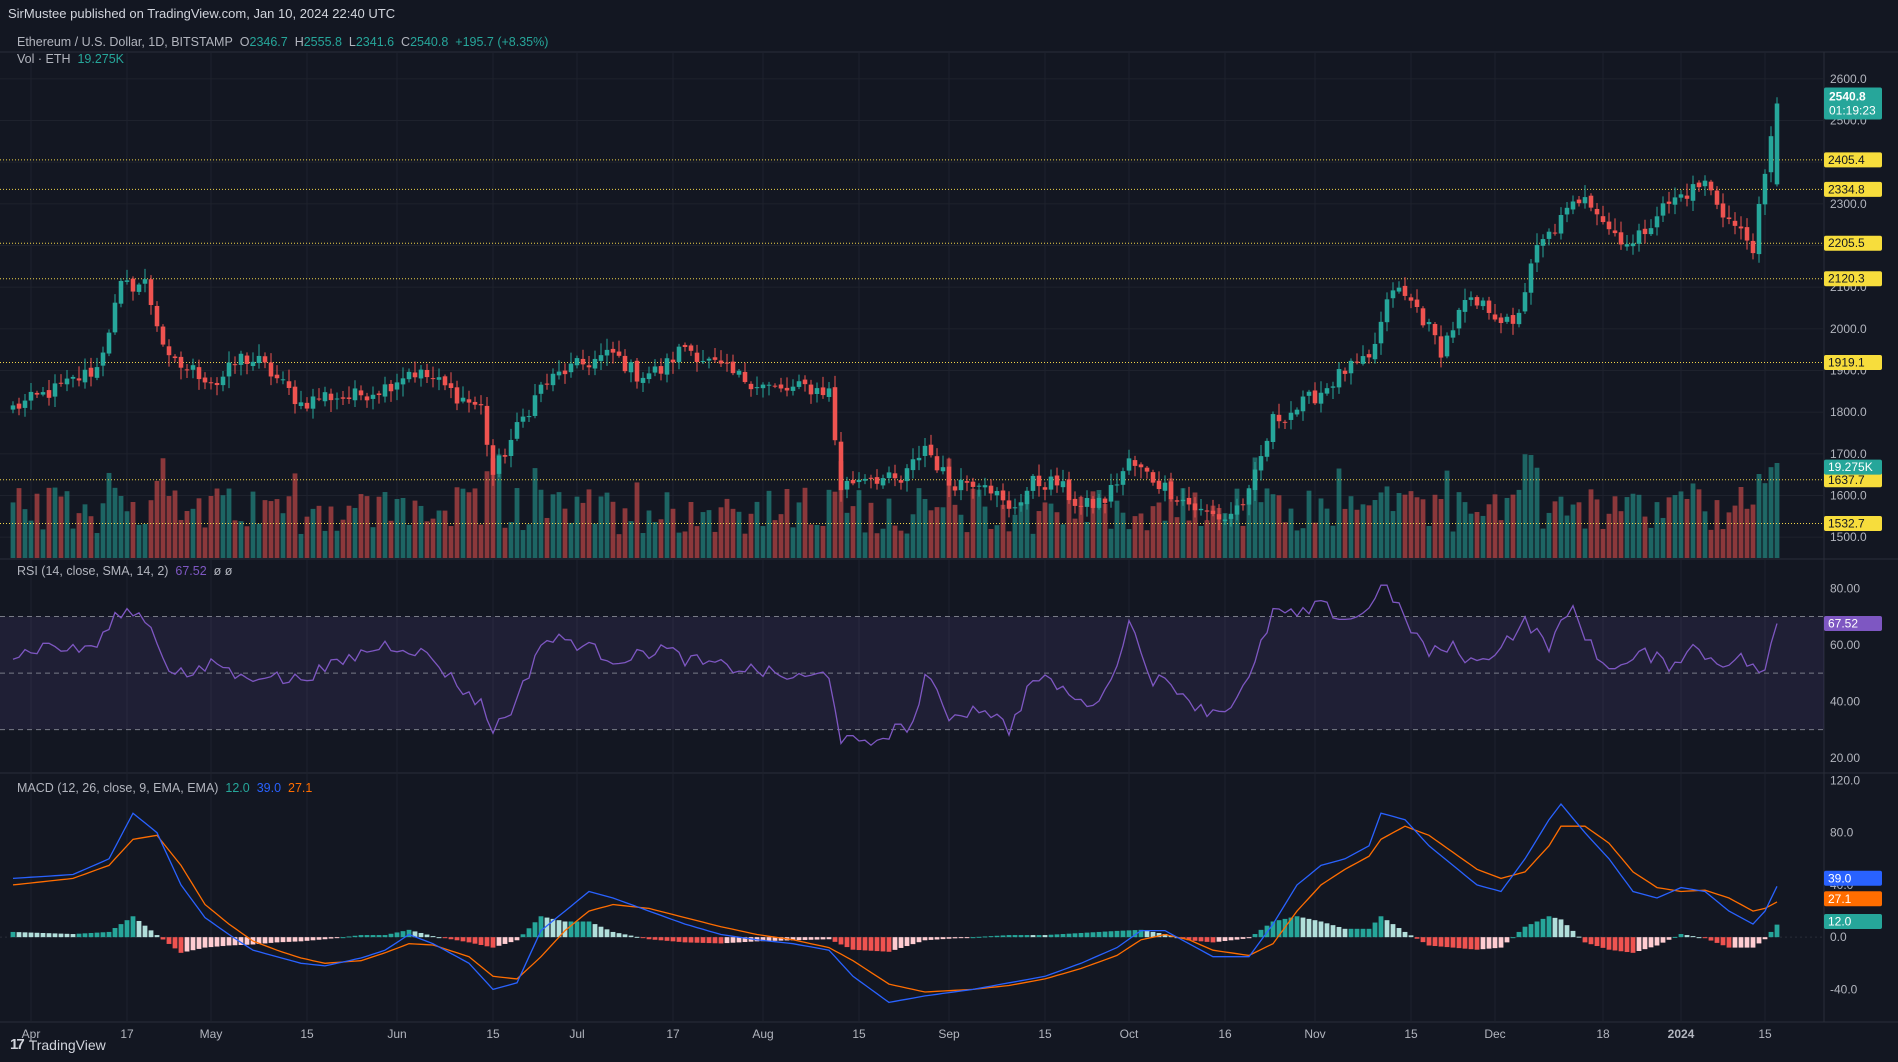 The height and width of the screenshot is (1062, 1898). I want to click on last-price-tag, so click(1853, 103).